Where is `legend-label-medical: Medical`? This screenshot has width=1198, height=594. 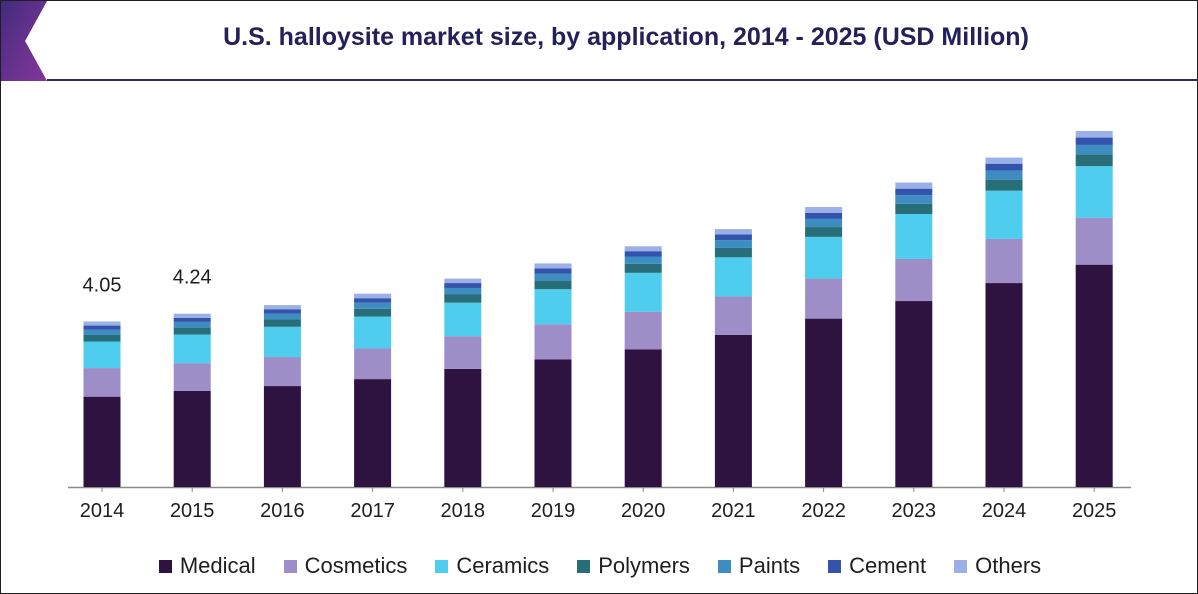
legend-label-medical: Medical is located at coordinates (217, 565).